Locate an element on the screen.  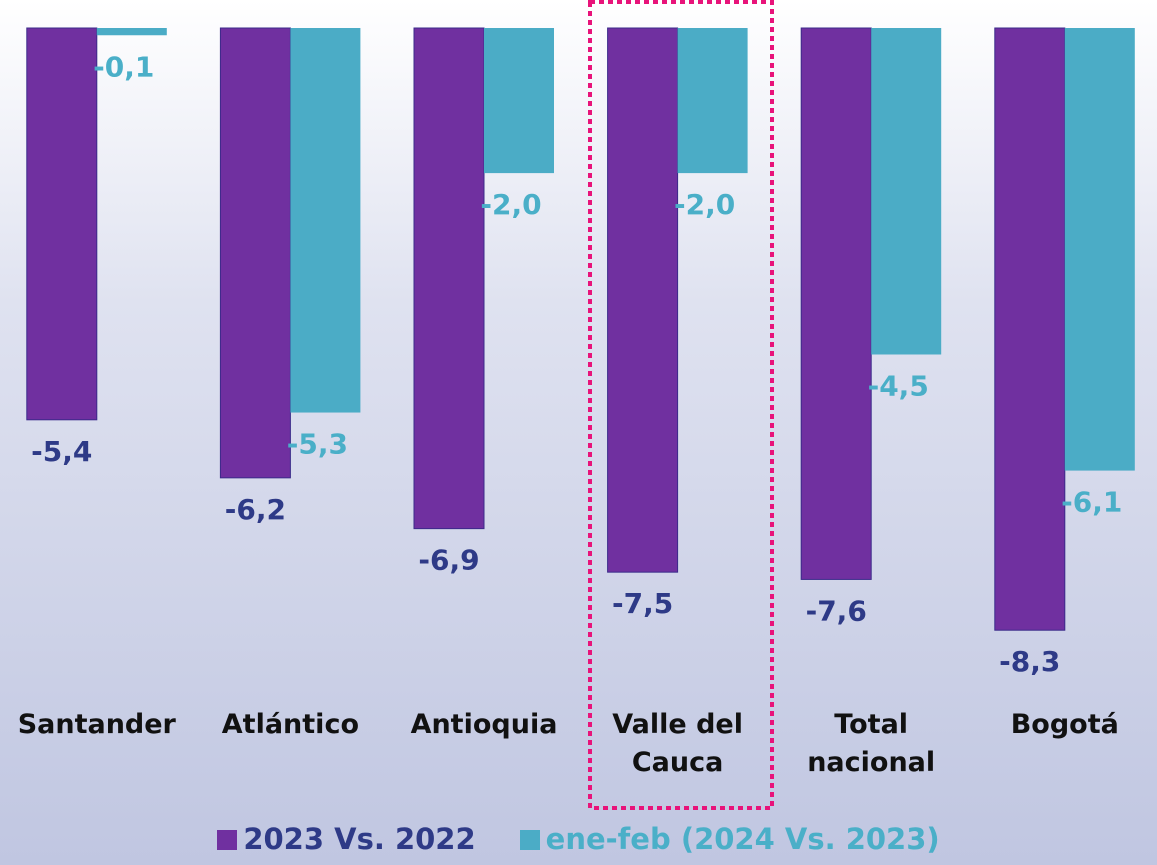
legend-item: 2023 Vs. 2022 is located at coordinates (346, 839).